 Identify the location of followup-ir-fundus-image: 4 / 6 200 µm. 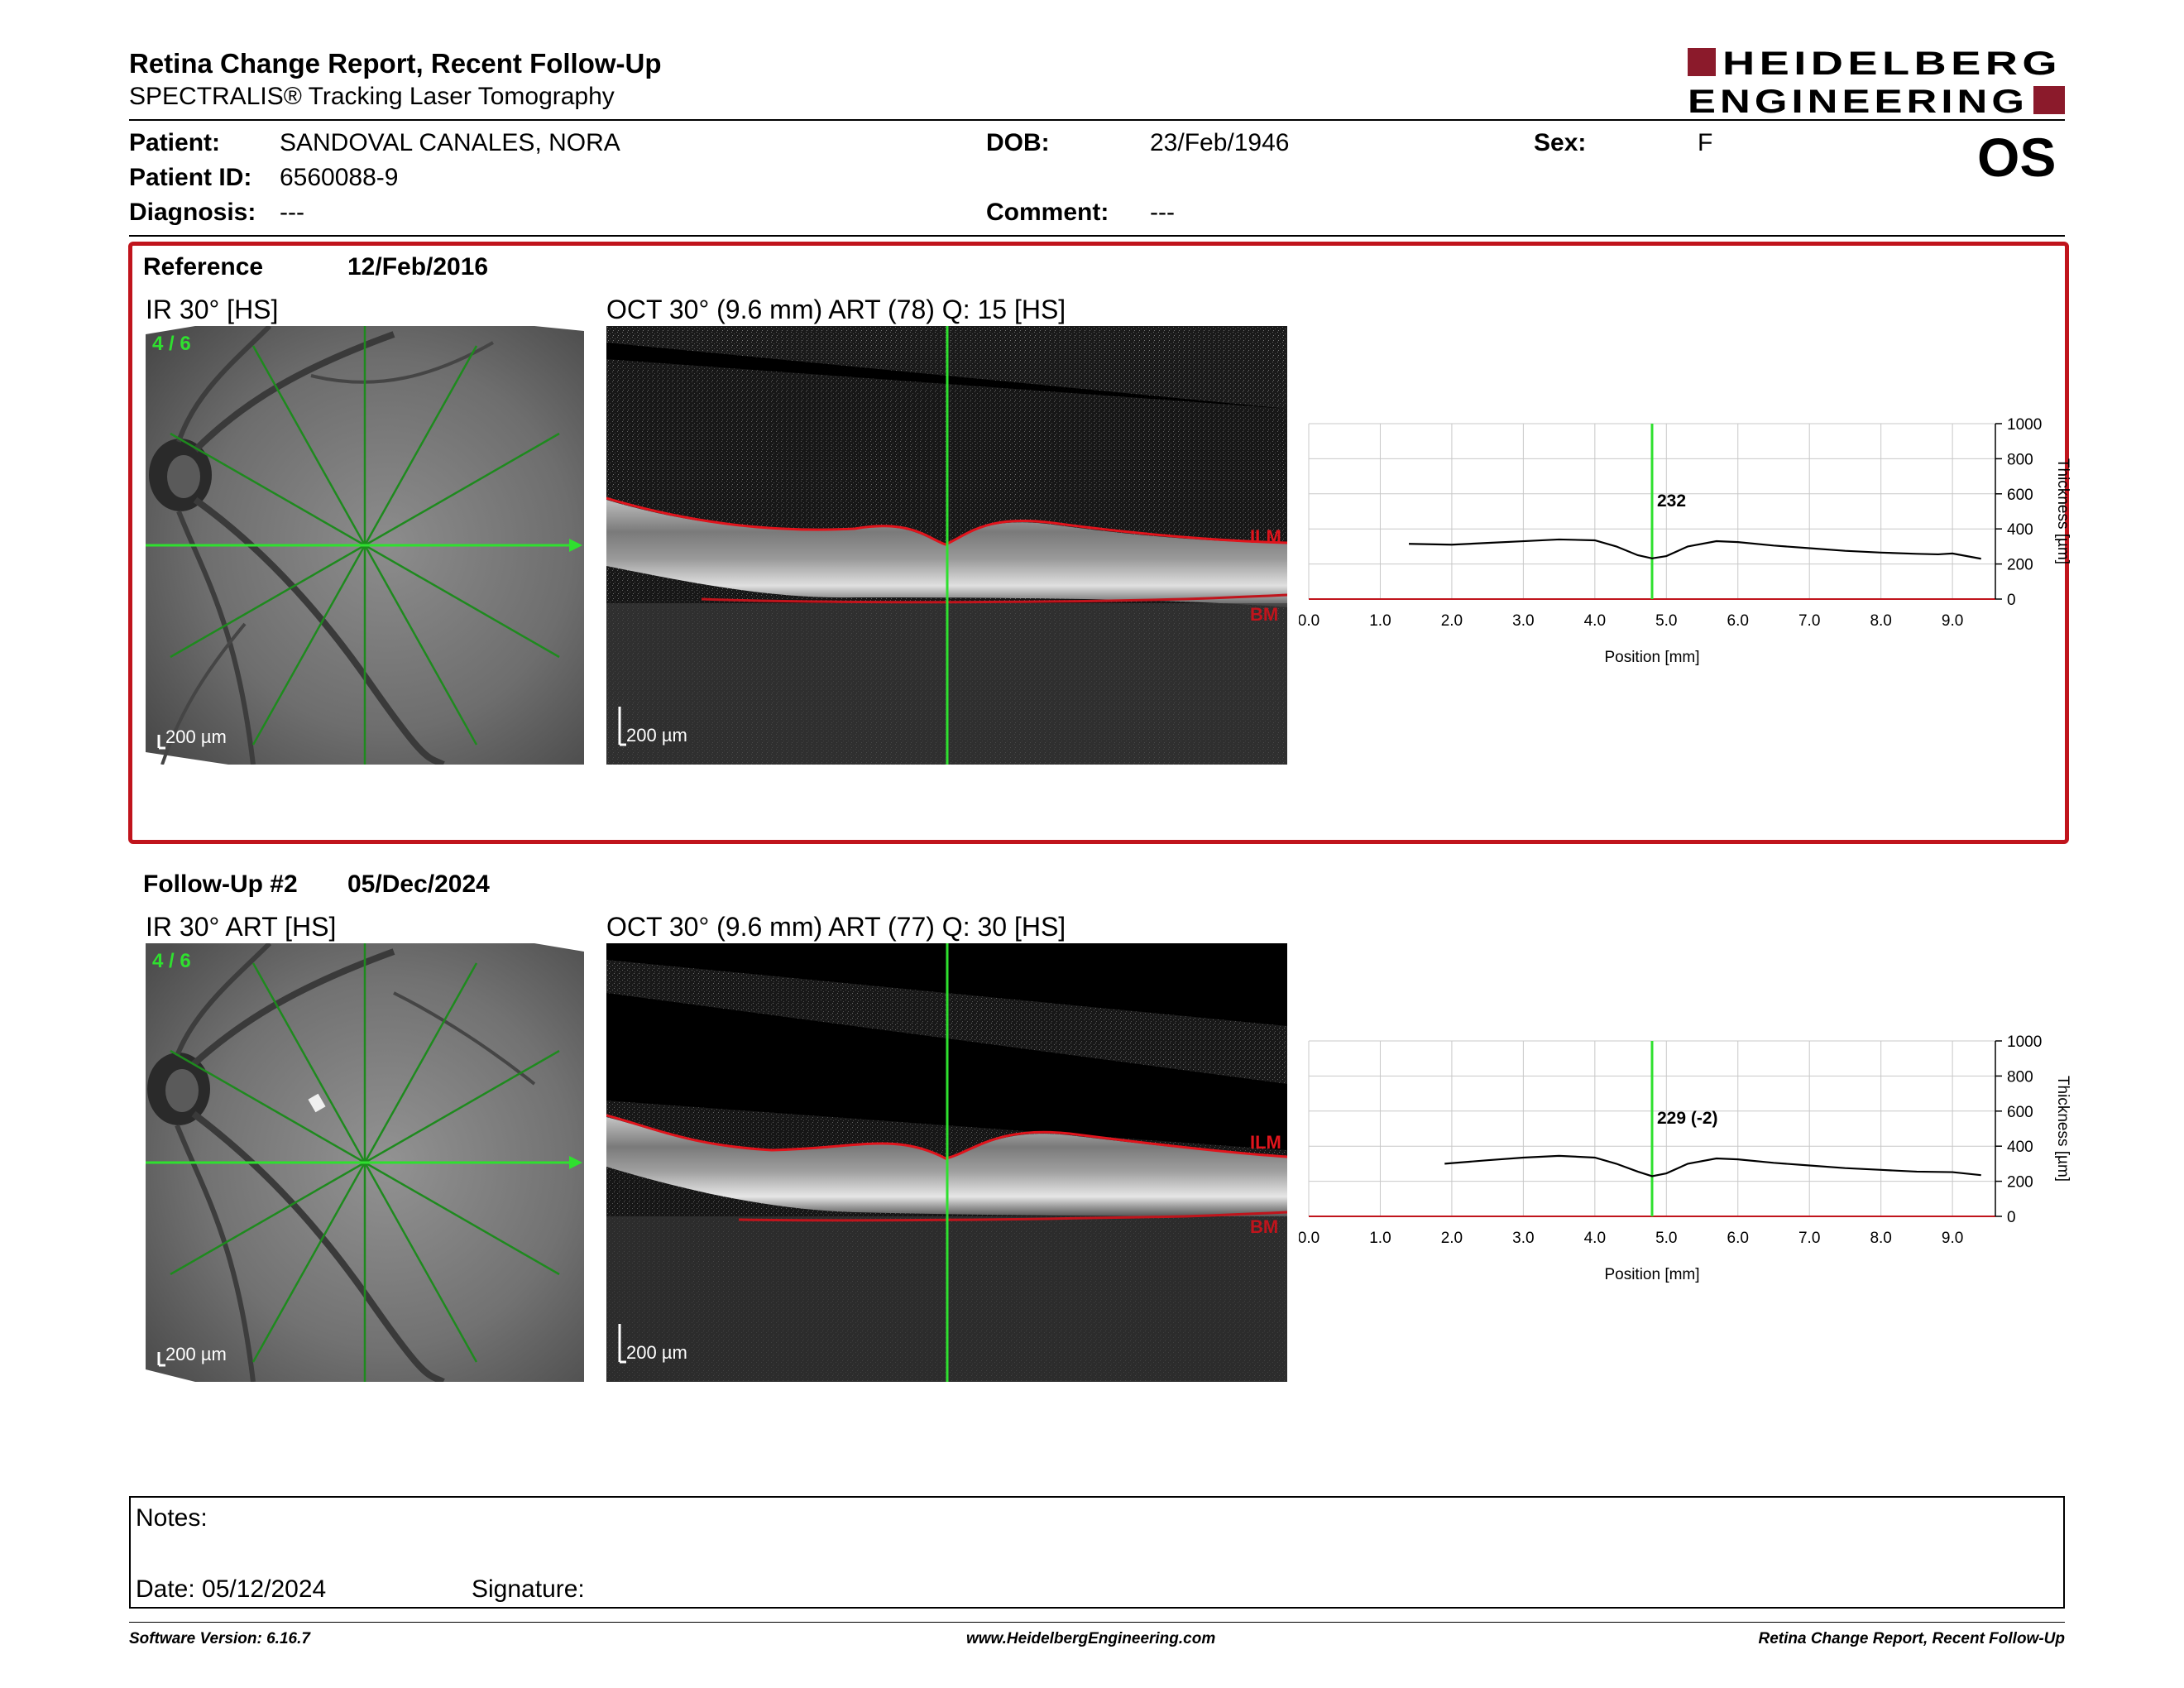
(365, 1162).